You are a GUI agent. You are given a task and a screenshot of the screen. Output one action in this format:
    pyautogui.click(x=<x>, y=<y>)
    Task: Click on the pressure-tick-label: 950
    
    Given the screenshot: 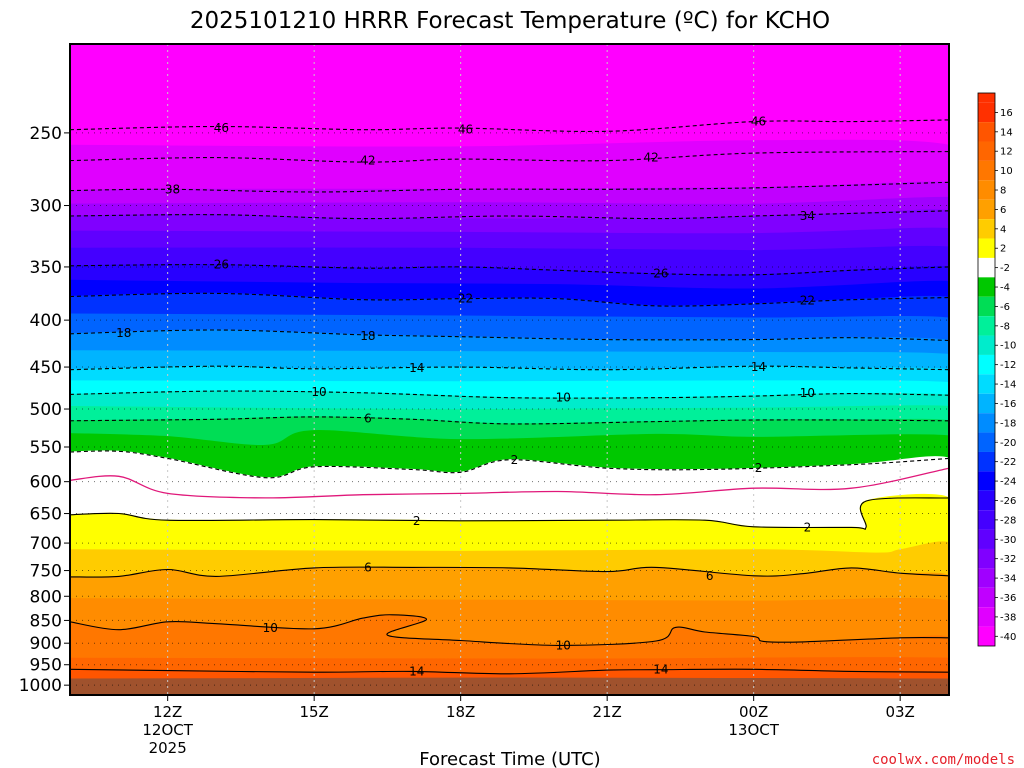 What is the action you would take?
    pyautogui.click(x=46, y=666)
    